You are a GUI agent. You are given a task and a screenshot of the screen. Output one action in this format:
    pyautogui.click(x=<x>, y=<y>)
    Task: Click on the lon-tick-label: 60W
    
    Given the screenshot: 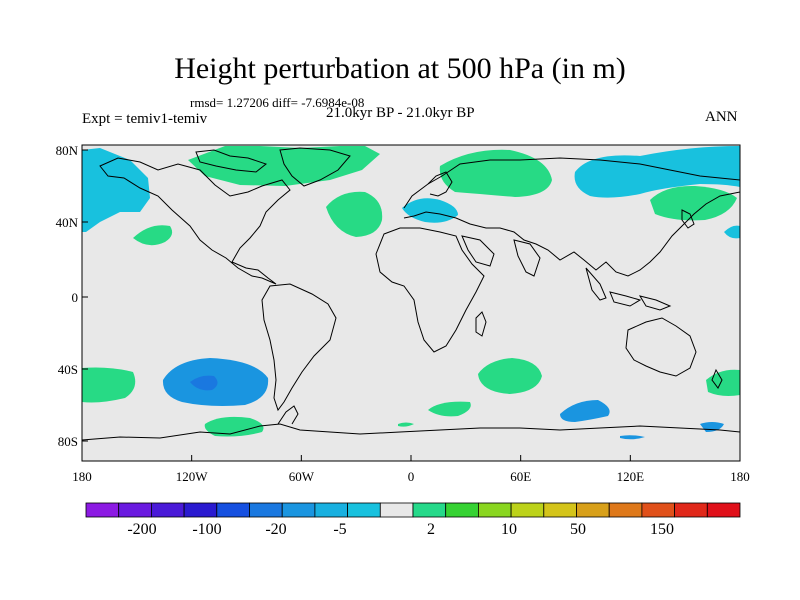 What is the action you would take?
    pyautogui.click(x=302, y=476)
    